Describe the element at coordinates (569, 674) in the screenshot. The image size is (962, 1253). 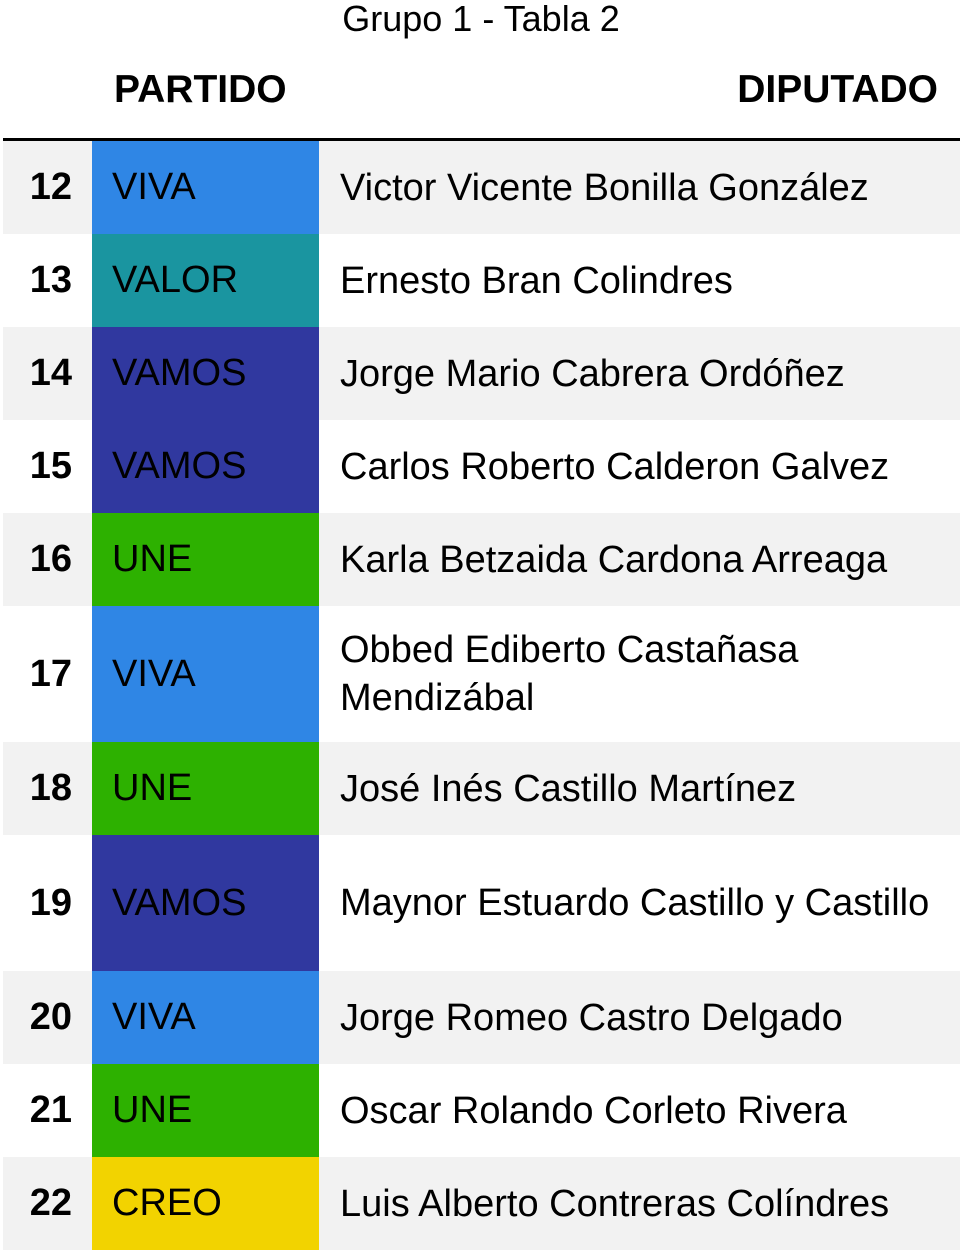
I see `deputy-name: Obbed Ediberto Castañasa Mendizábal` at that location.